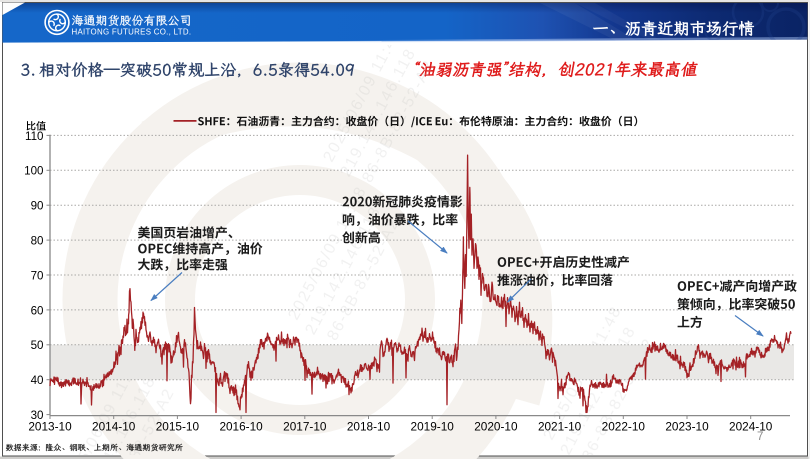 This screenshot has height=459, width=810. What do you see at coordinates (433, 427) in the screenshot?
I see `svg-text: 2019-10` at bounding box center [433, 427].